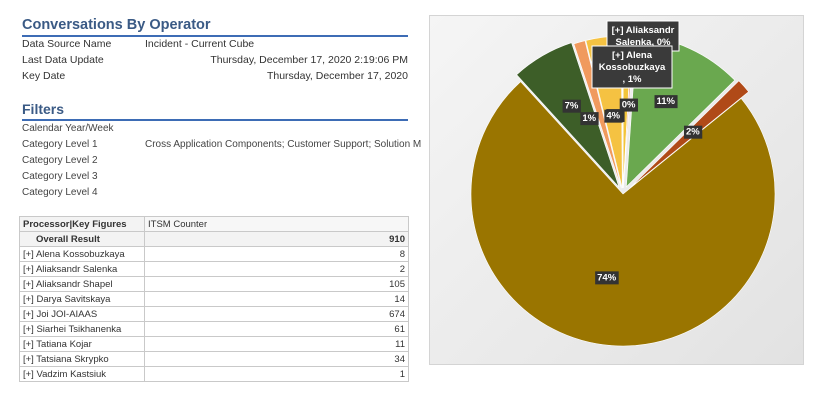 This screenshot has width=830, height=410. Describe the element at coordinates (44, 76) in the screenshot. I see `key-date-label: Key Date` at that location.